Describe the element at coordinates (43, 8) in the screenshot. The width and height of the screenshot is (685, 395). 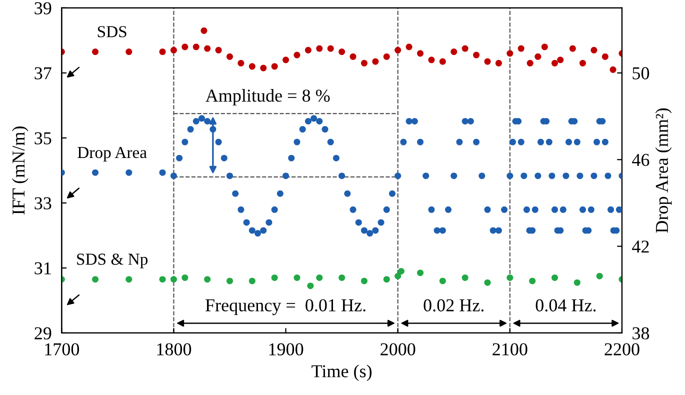
I see `y-tick-label: 39` at that location.